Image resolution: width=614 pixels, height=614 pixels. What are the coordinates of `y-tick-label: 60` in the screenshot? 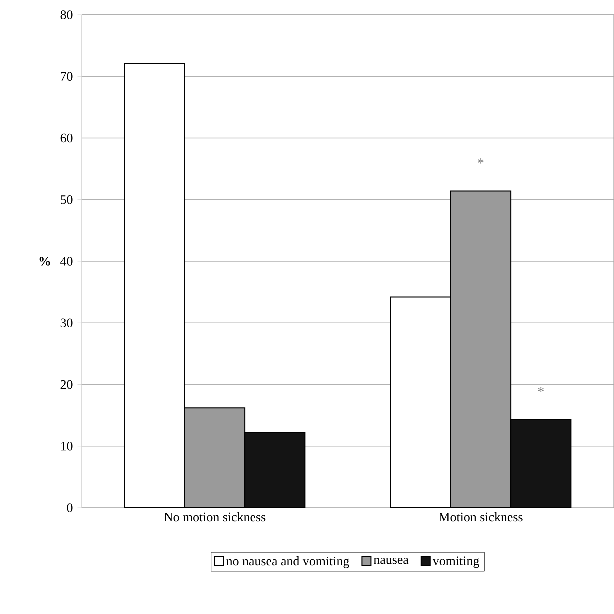 It's located at (66, 138).